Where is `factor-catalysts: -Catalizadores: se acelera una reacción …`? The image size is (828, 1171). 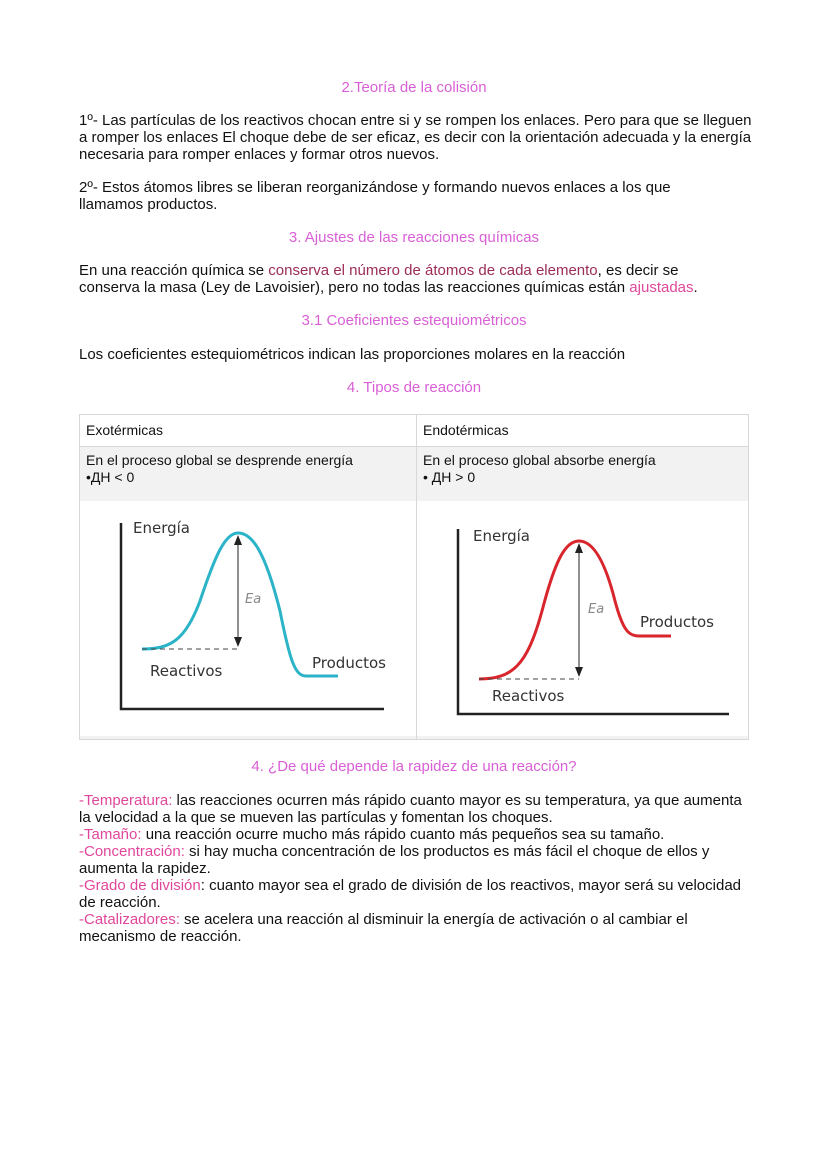 factor-catalysts: -Catalizadores: se acelera una reacción … is located at coordinates (411, 928).